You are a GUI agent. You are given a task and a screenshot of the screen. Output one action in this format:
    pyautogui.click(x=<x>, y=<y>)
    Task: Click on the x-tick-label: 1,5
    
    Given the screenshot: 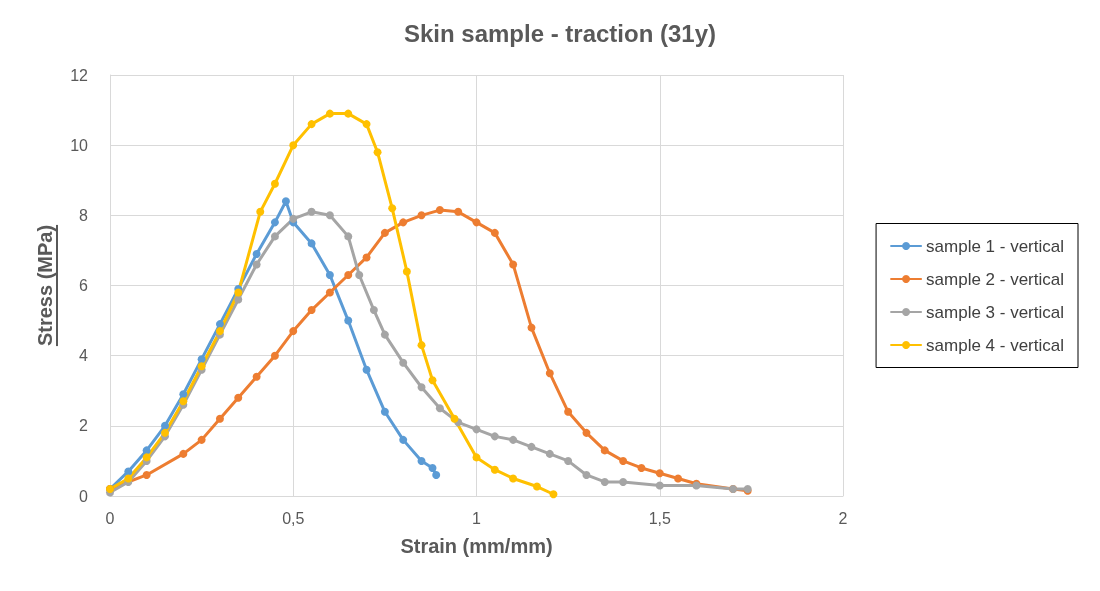 What is the action you would take?
    pyautogui.click(x=659, y=518)
    